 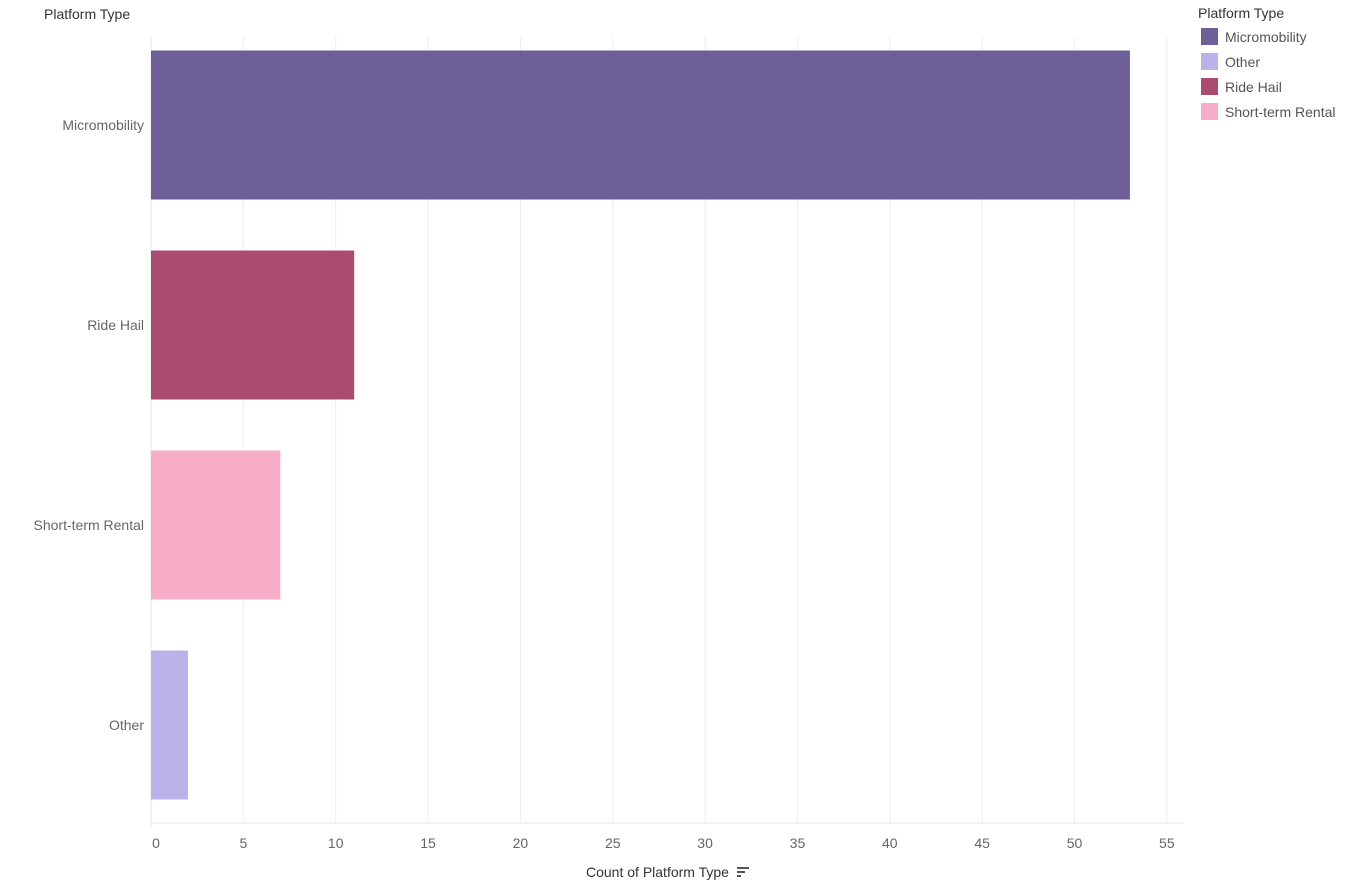 I want to click on x-tick-label: 5, so click(x=243, y=843).